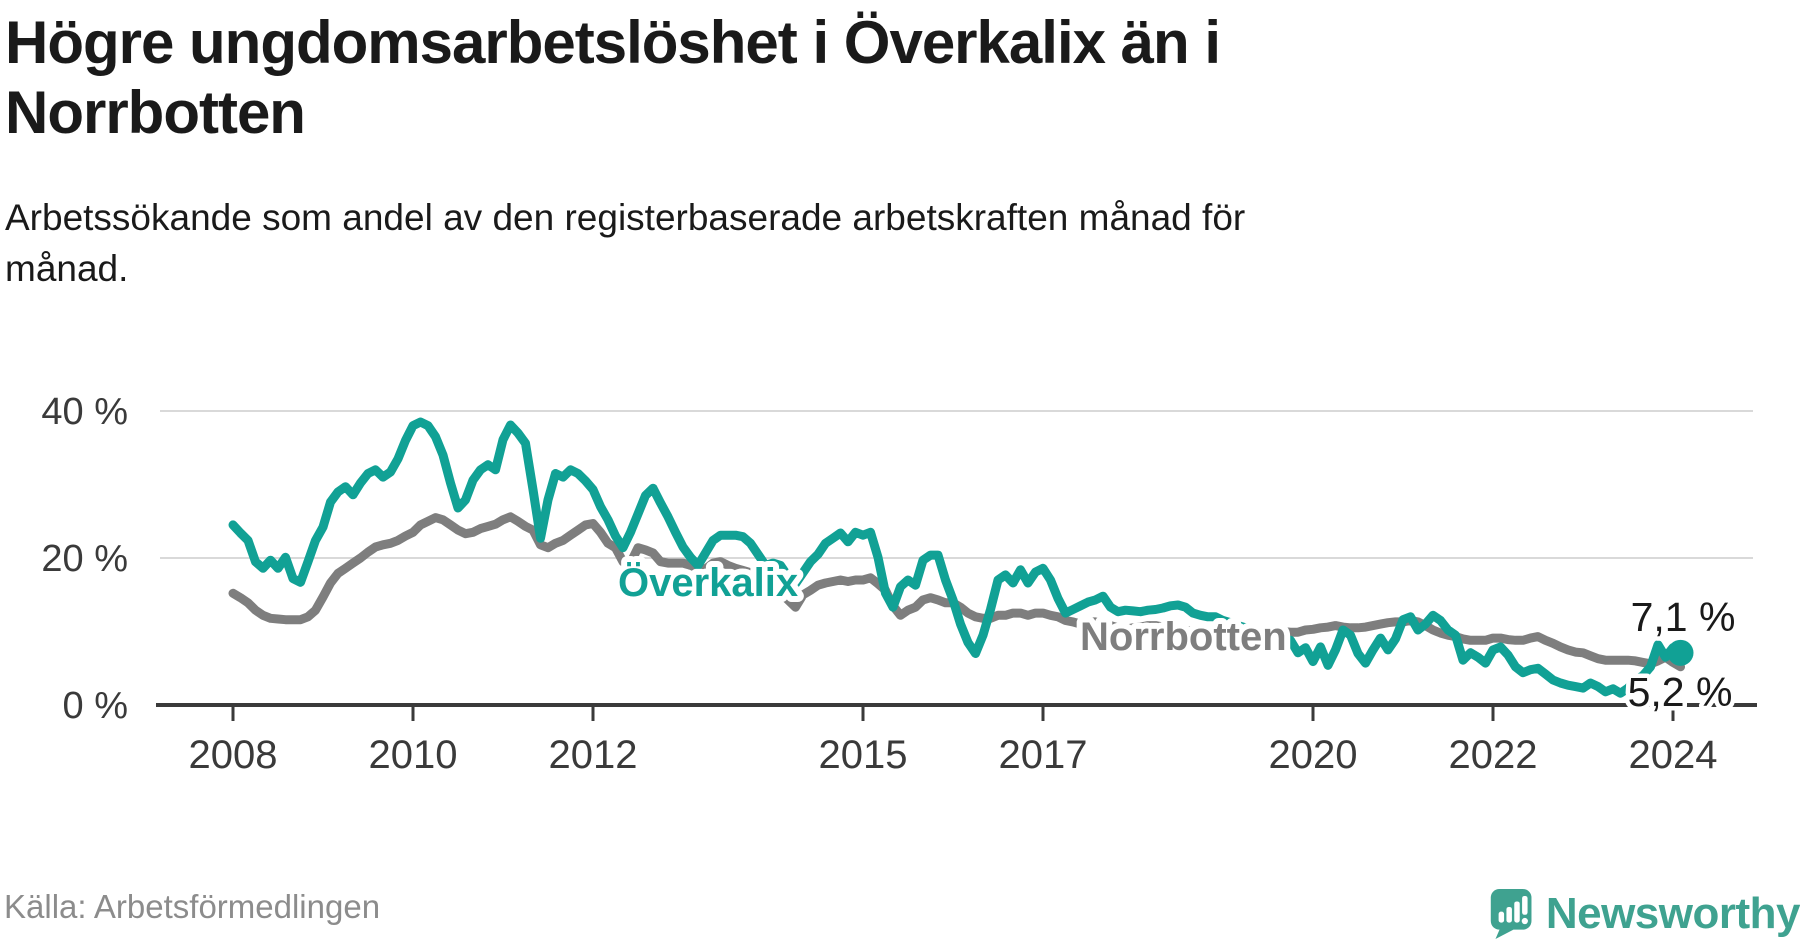 This screenshot has width=1800, height=948. I want to click on x-tick-label-2012: 2012, so click(593, 755).